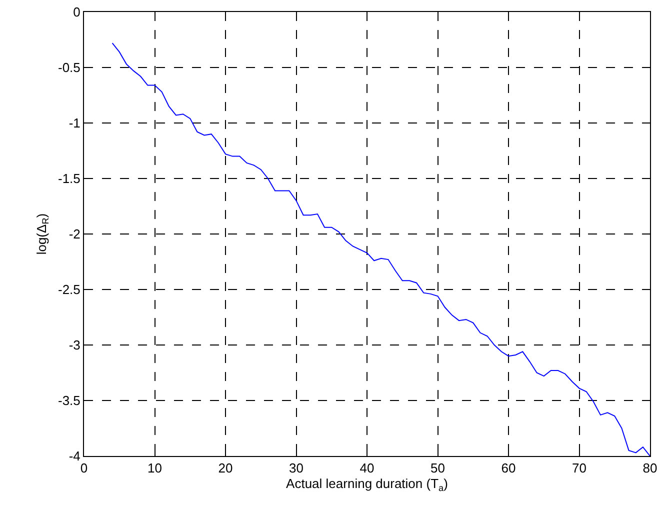  What do you see at coordinates (579, 468) in the screenshot?
I see `x-tick-label: 70` at bounding box center [579, 468].